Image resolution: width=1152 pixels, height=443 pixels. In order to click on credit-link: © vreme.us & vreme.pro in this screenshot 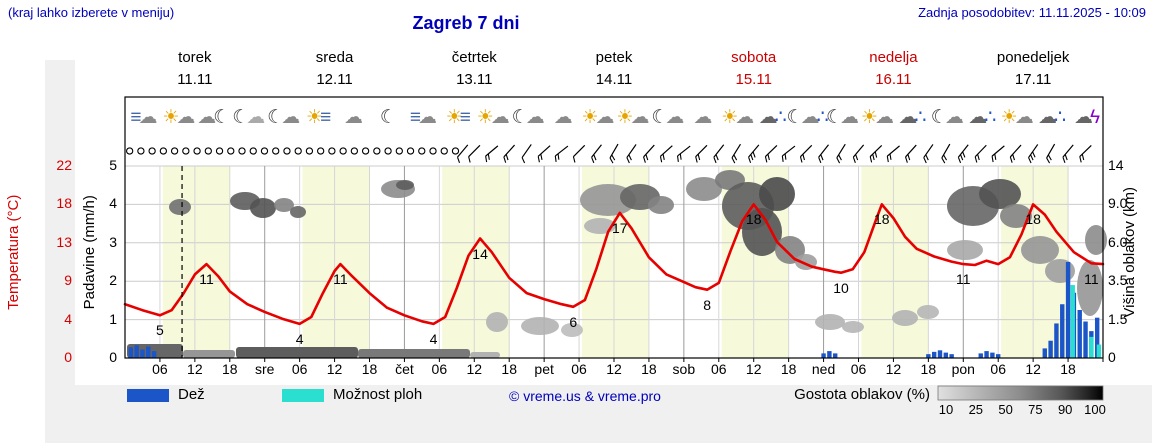, I will do `click(585, 396)`.